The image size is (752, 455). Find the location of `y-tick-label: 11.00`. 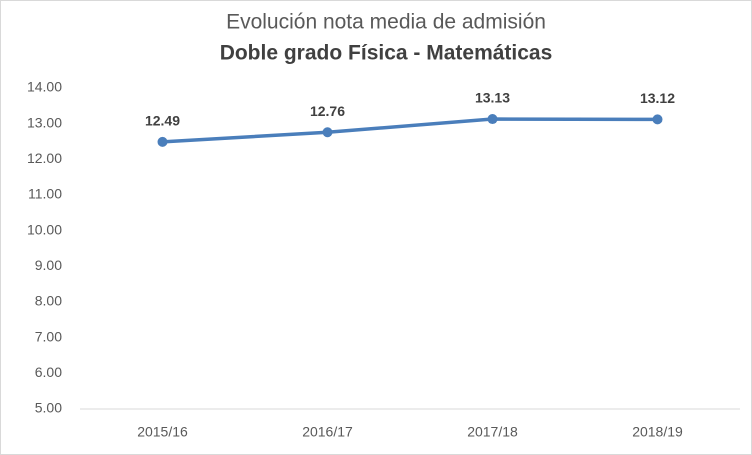

y-tick-label: 11.00 is located at coordinates (45, 194).